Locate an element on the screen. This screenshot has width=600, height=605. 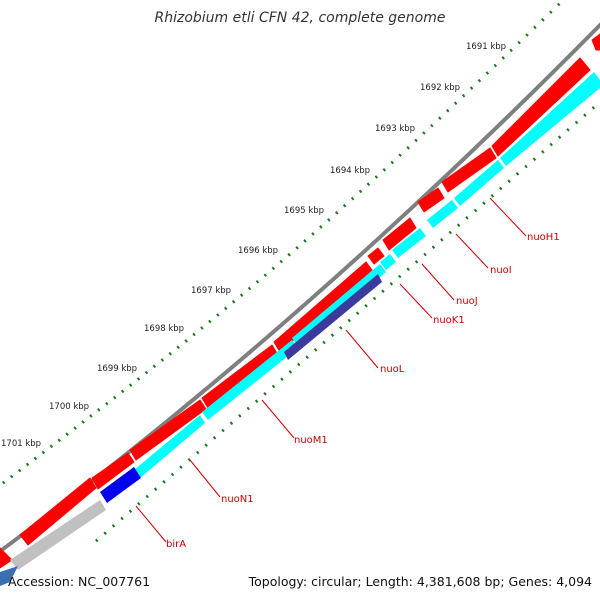
map-title: Rhizobium etli CFN 42, complete genome is located at coordinates (300, 18).